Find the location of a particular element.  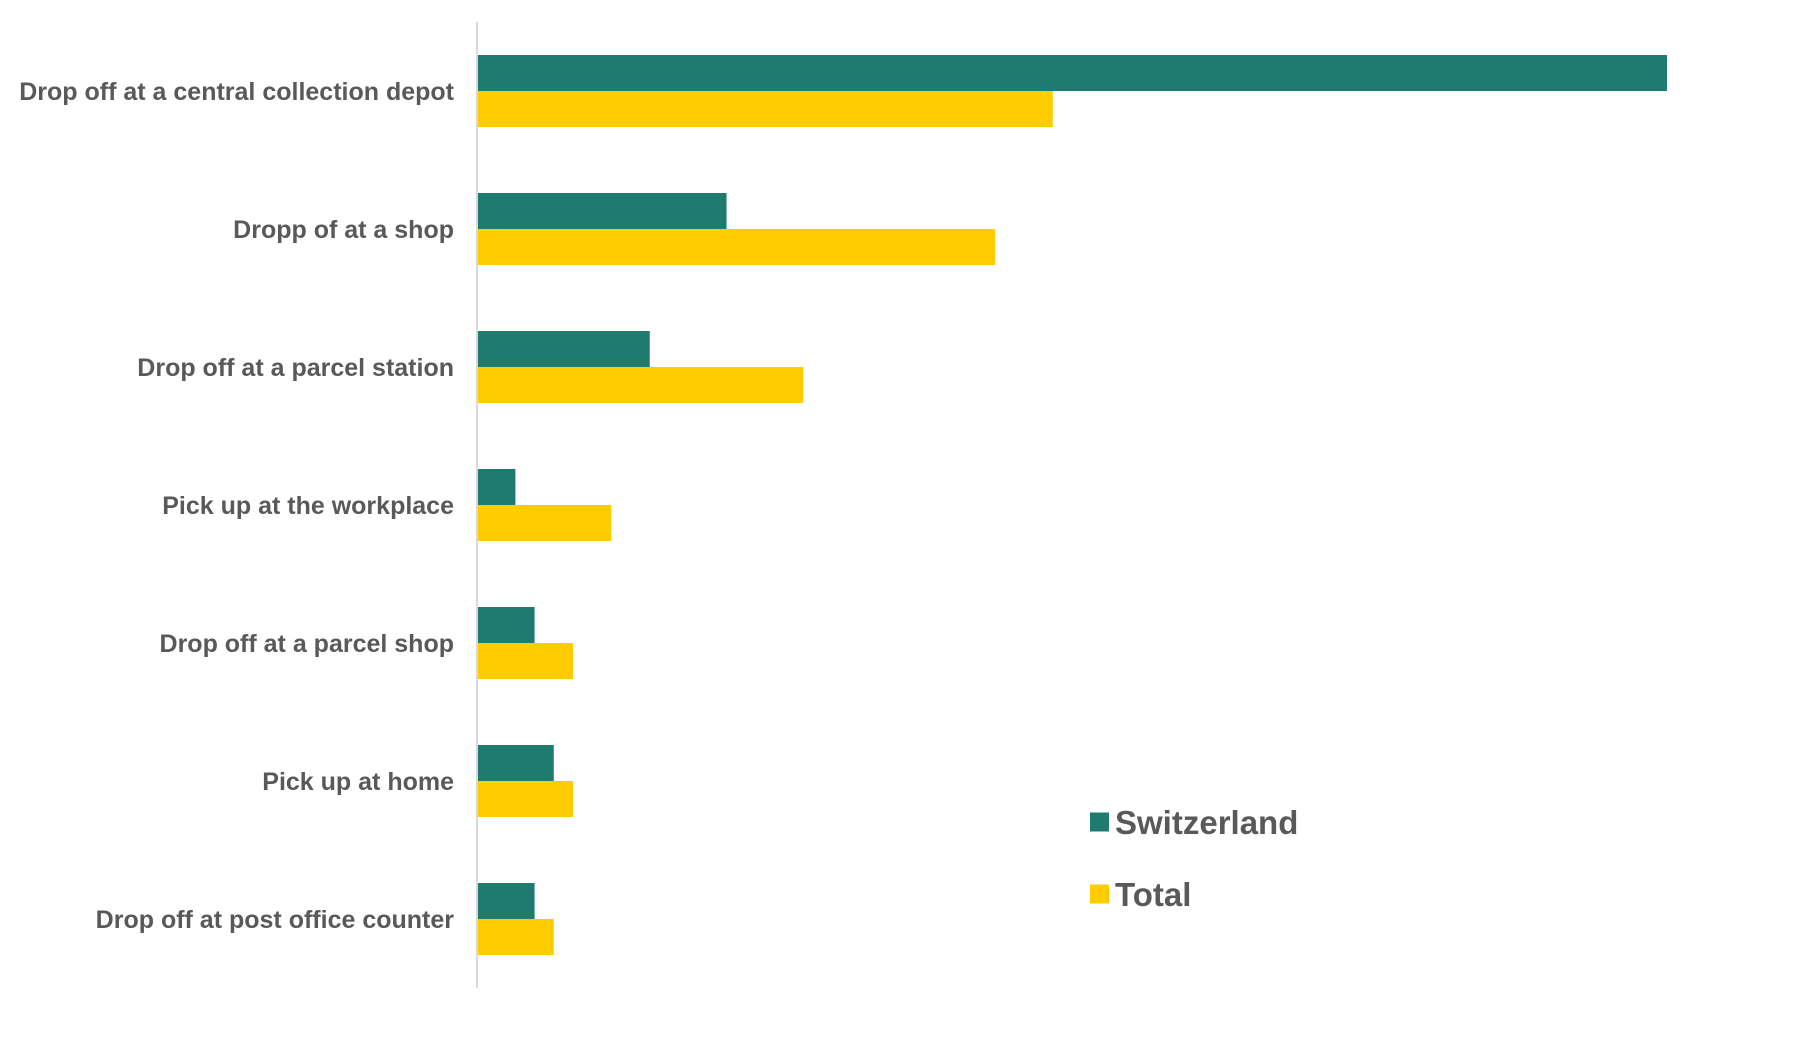

category-label: Drop off at a central collection depot is located at coordinates (236, 92).